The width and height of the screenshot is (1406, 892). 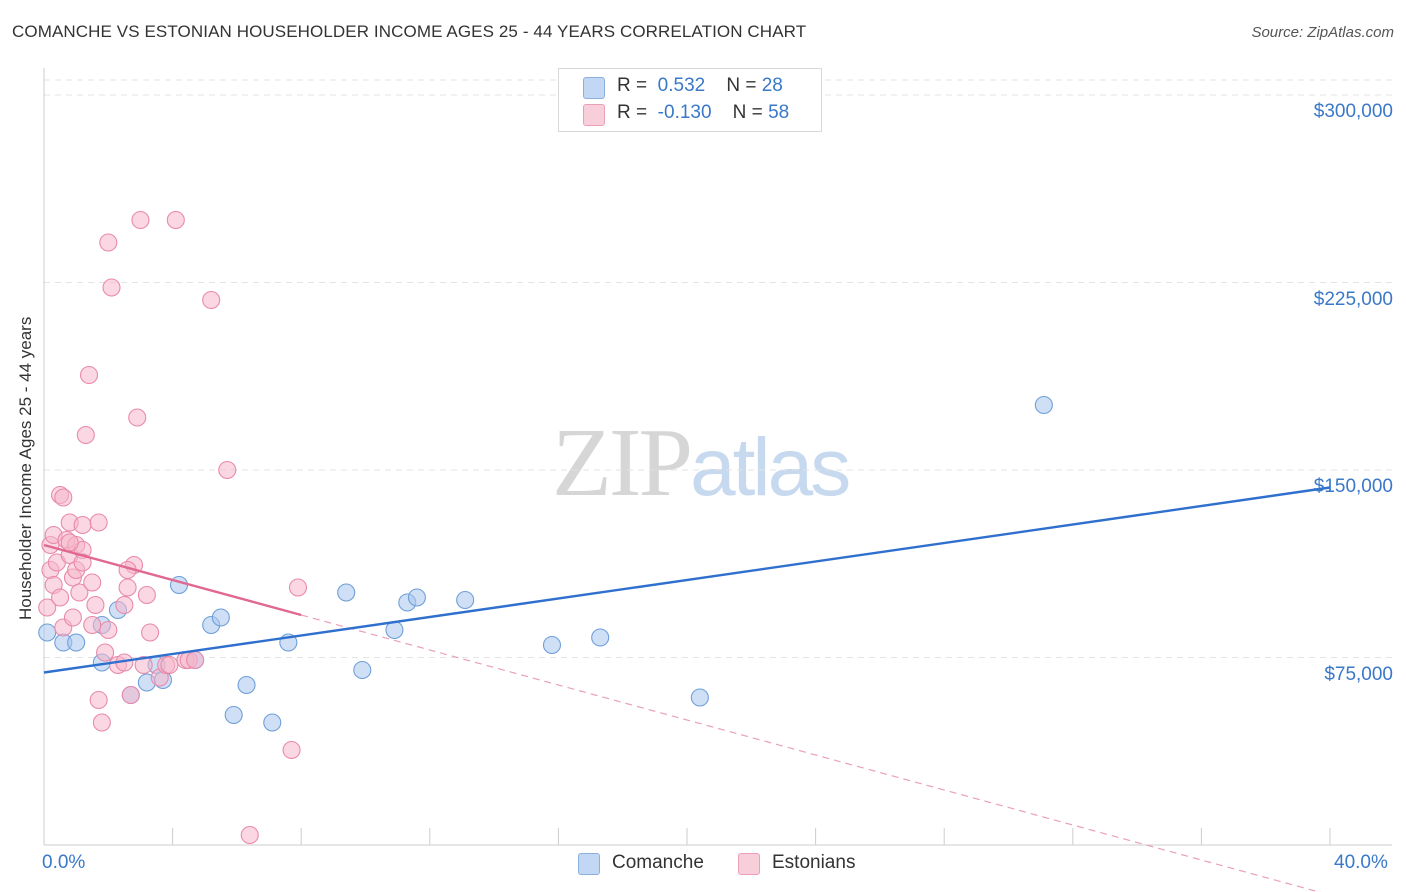 What do you see at coordinates (814, 862) in the screenshot?
I see `bottom-legend-label-estonians: Estonians` at bounding box center [814, 862].